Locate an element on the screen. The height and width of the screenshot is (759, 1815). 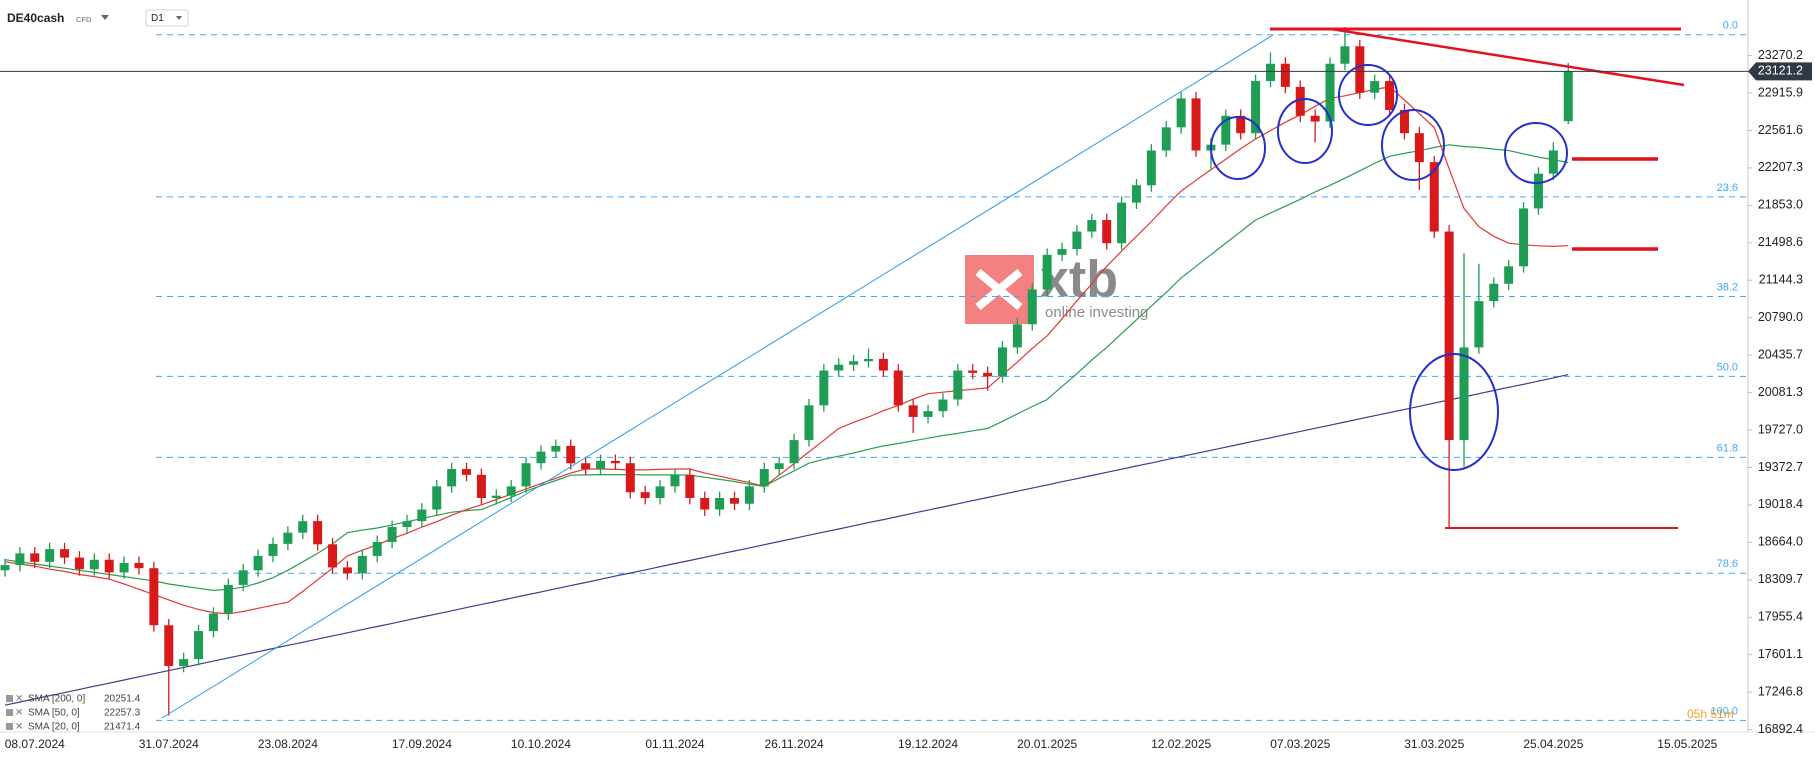
x-tick-label: 17.09.2024 is located at coordinates (422, 744).